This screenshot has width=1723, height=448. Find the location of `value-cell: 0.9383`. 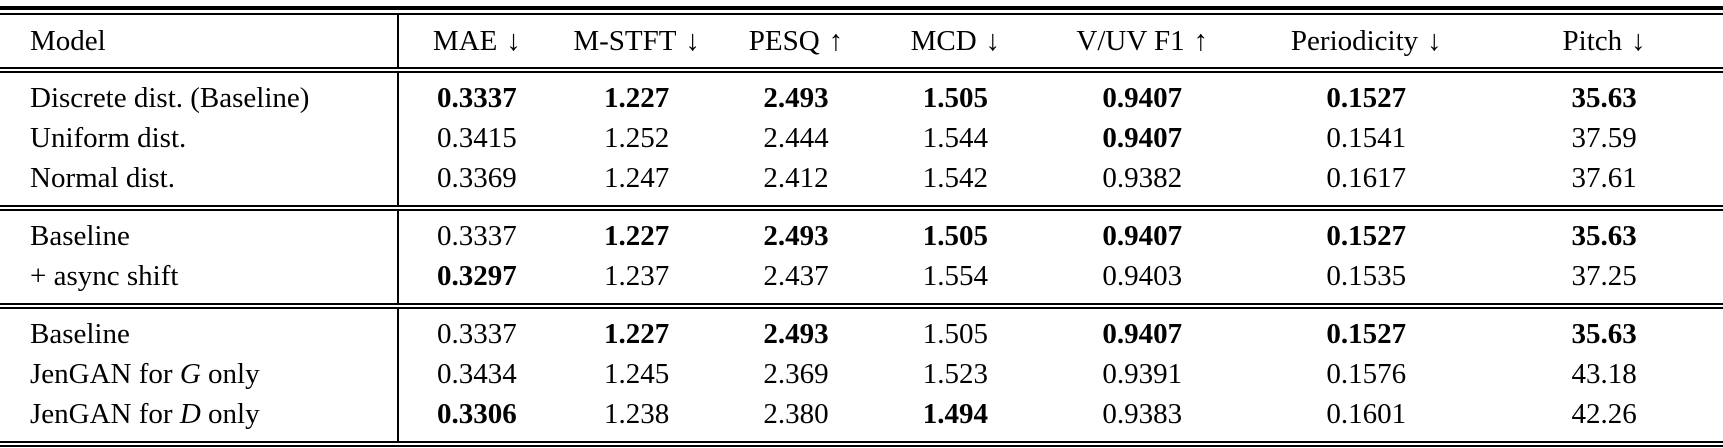

value-cell: 0.9383 is located at coordinates (1142, 413).